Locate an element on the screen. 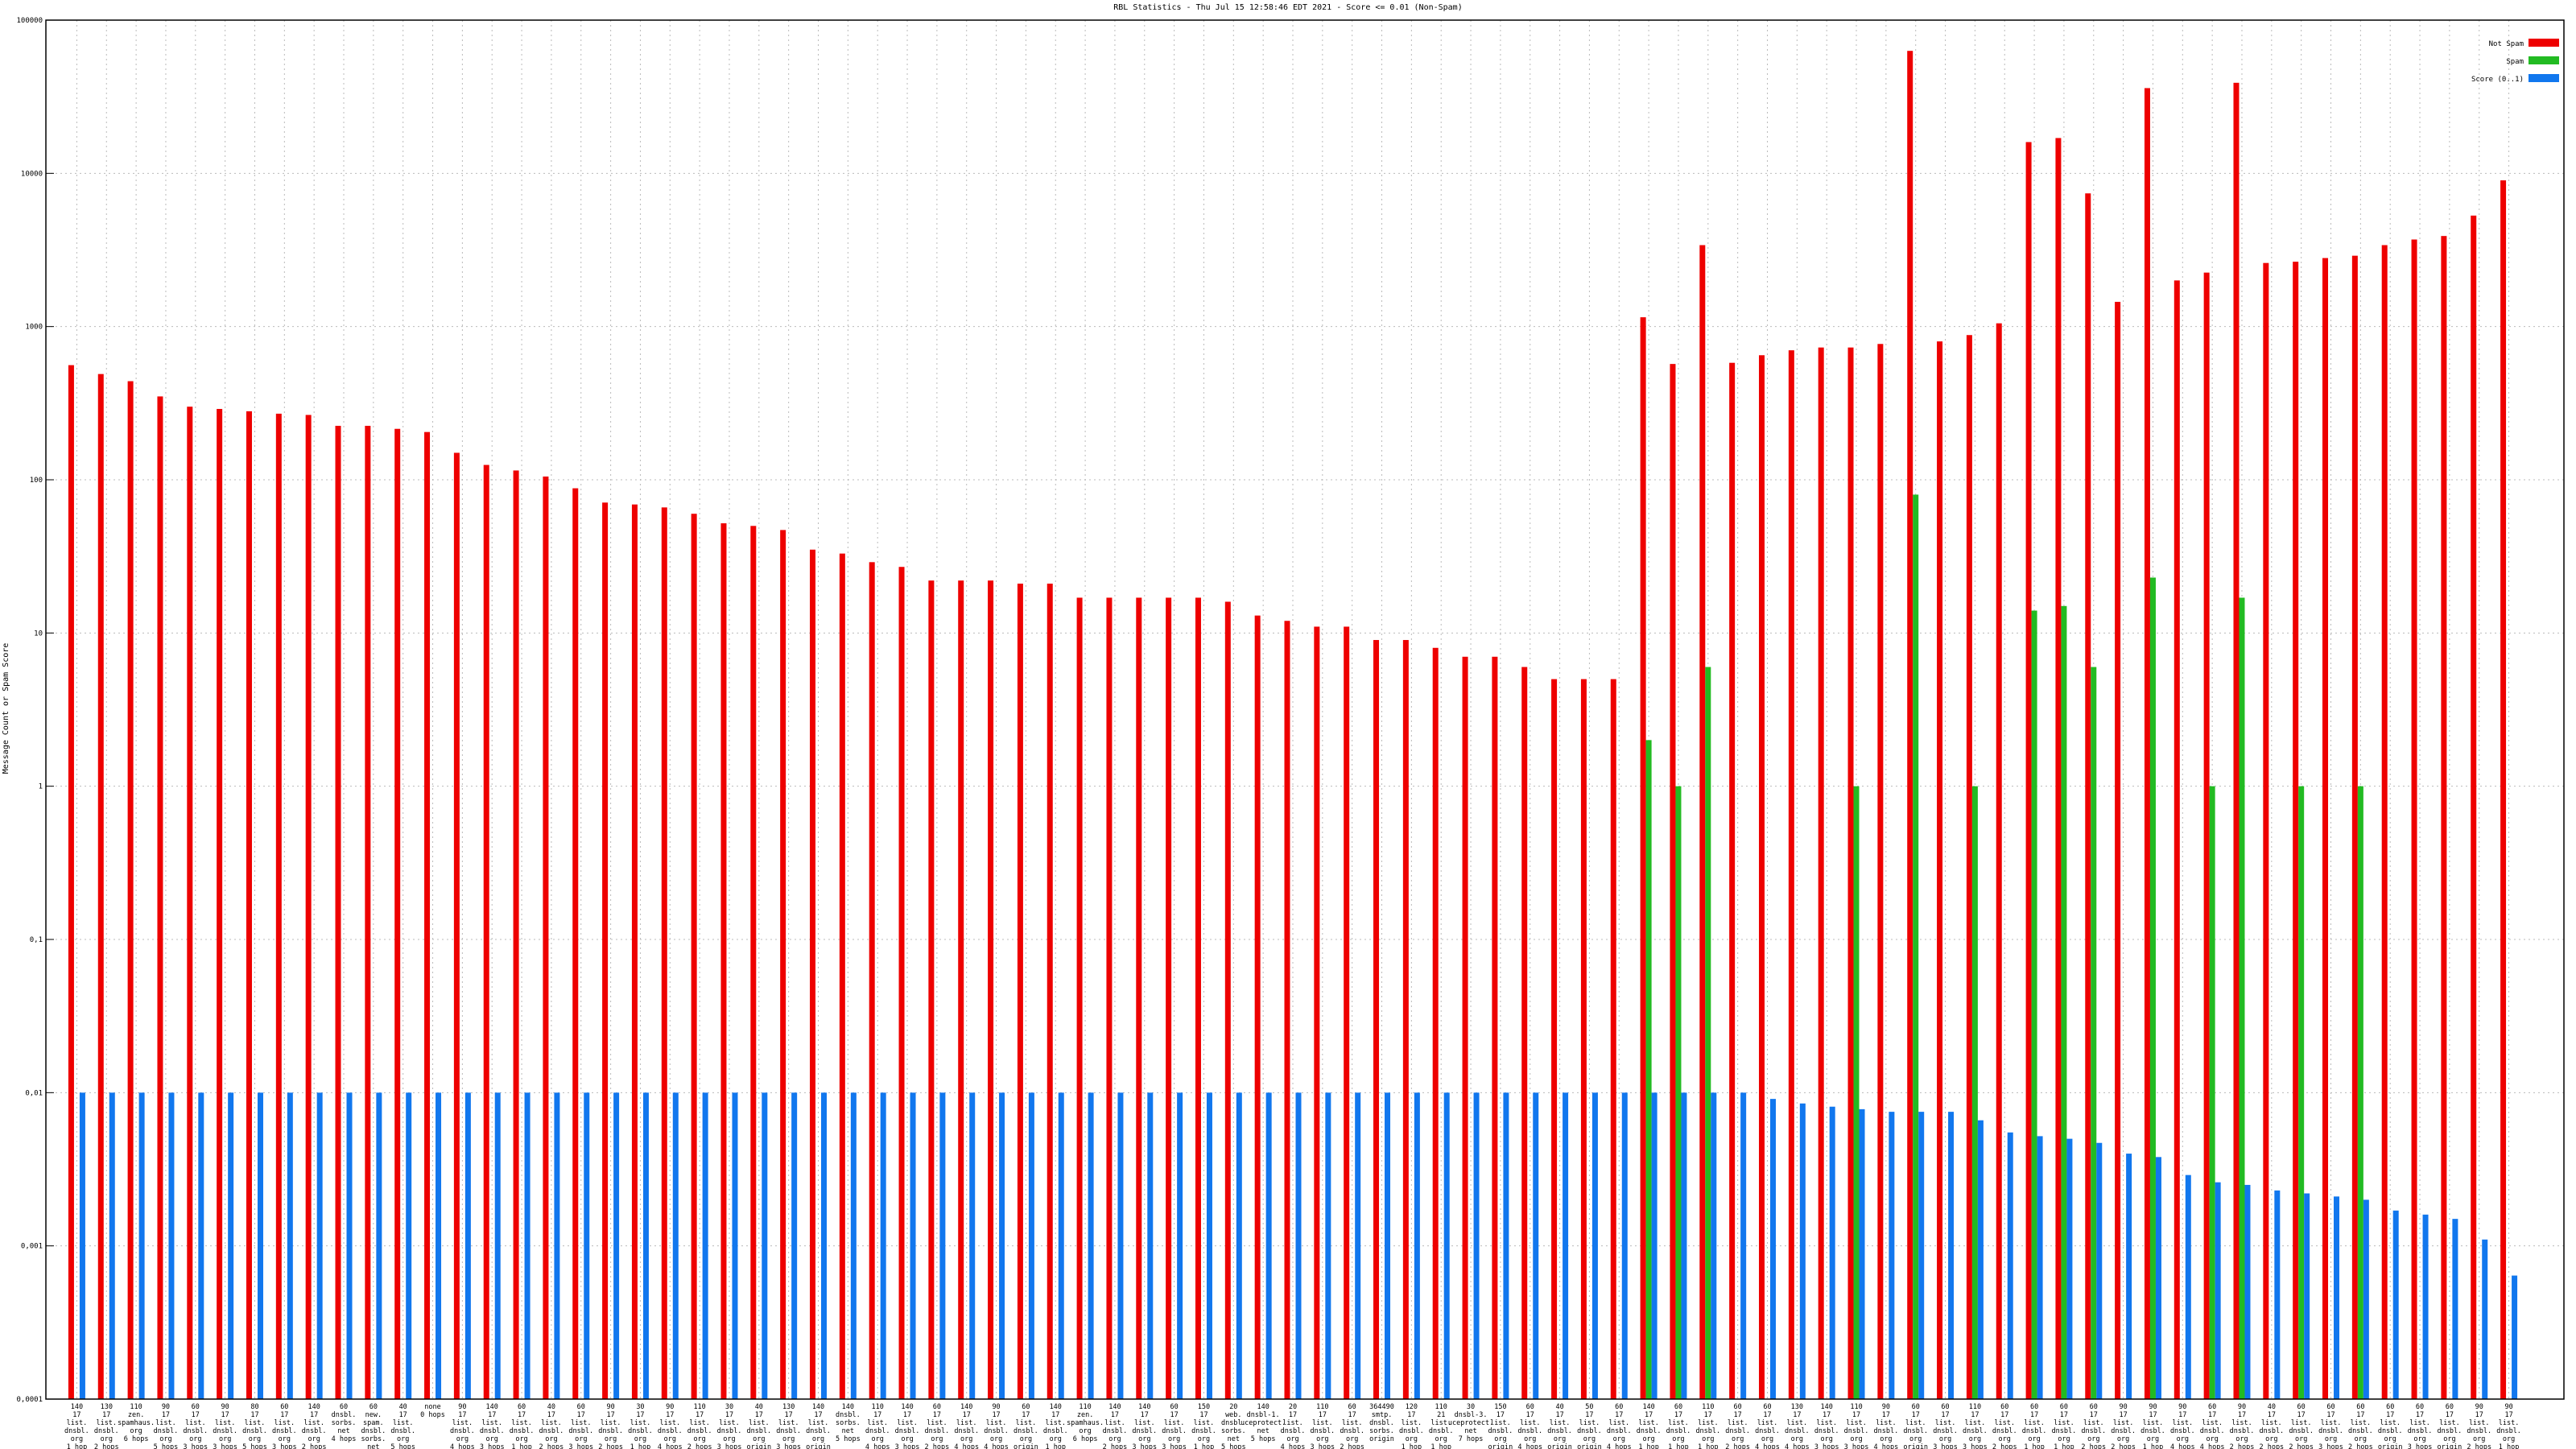 The image size is (2576, 1449). y-tick-label: 100000 is located at coordinates (29, 21).